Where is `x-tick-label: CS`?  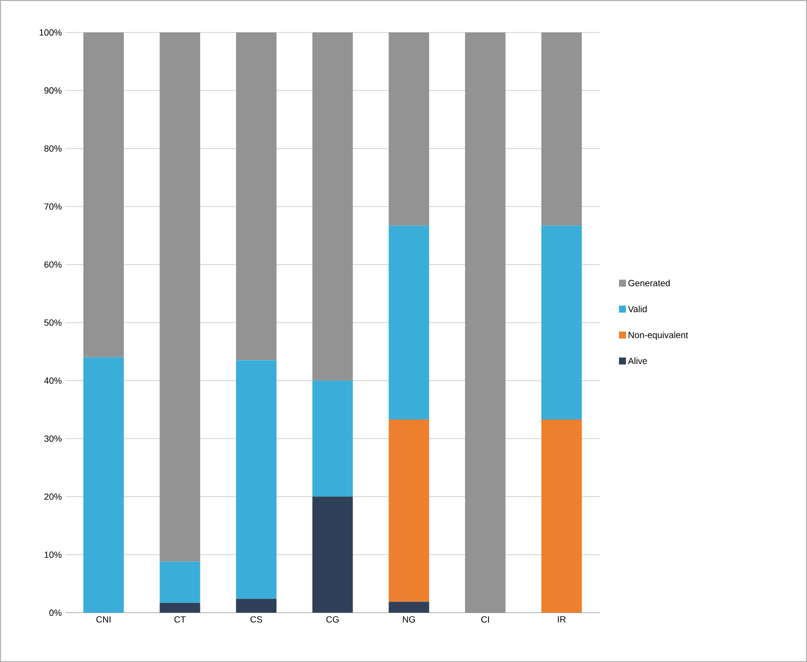
x-tick-label: CS is located at coordinates (256, 619).